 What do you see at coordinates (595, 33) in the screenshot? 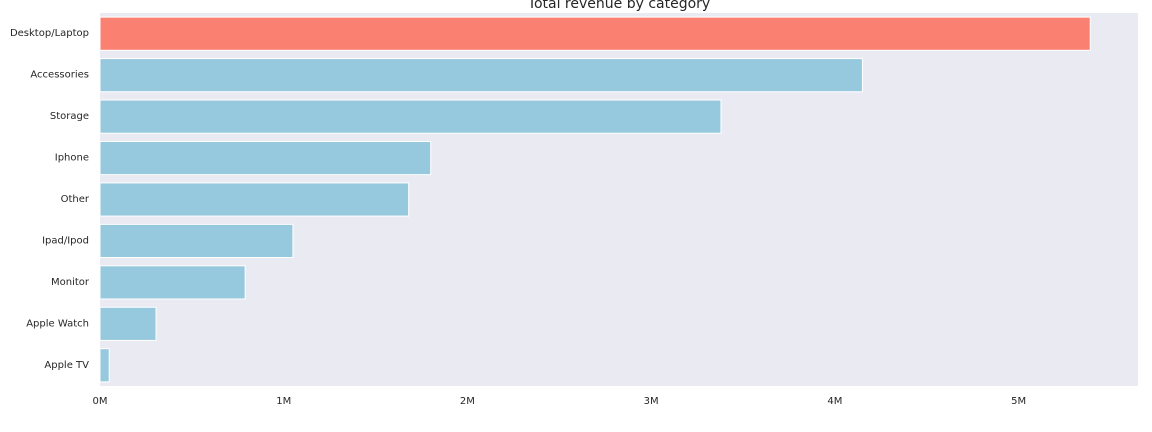
I see `bar-desktop-laptop` at bounding box center [595, 33].